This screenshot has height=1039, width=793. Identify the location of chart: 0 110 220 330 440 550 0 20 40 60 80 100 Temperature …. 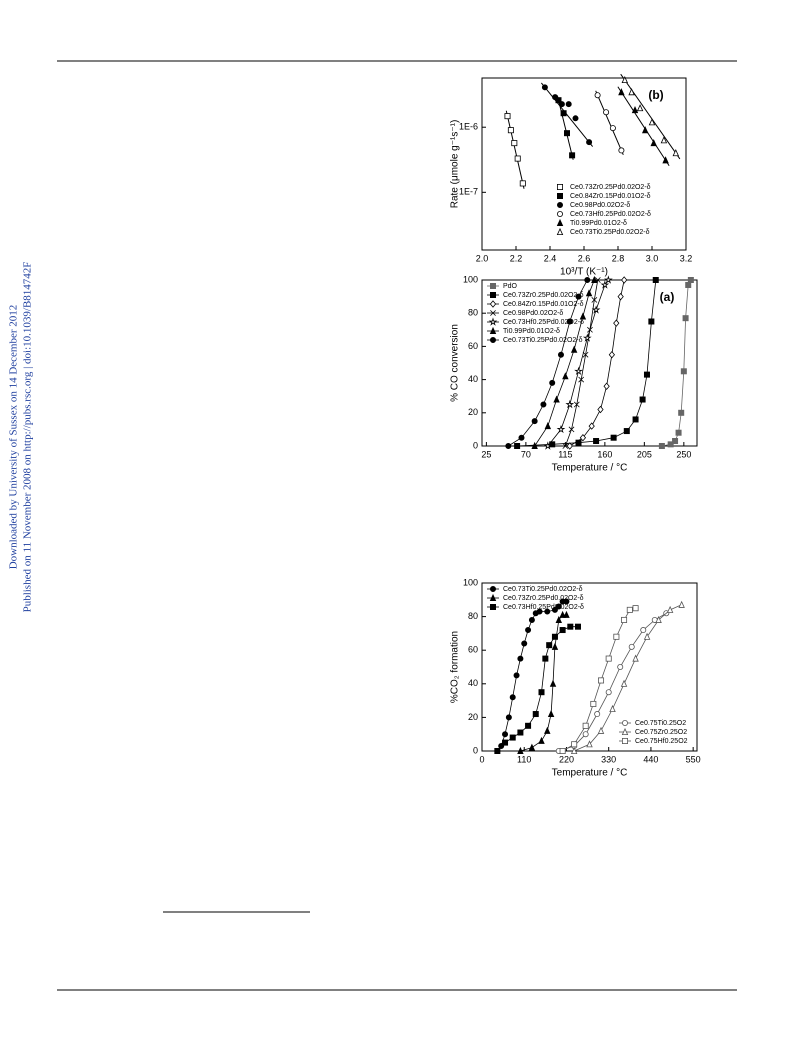
(575, 677).